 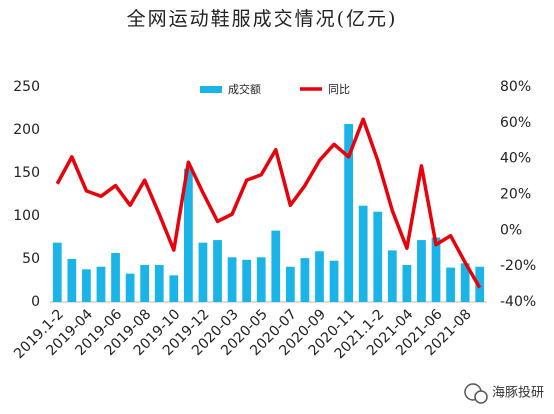 I want to click on y2-tick-label: -40%, so click(x=518, y=302).